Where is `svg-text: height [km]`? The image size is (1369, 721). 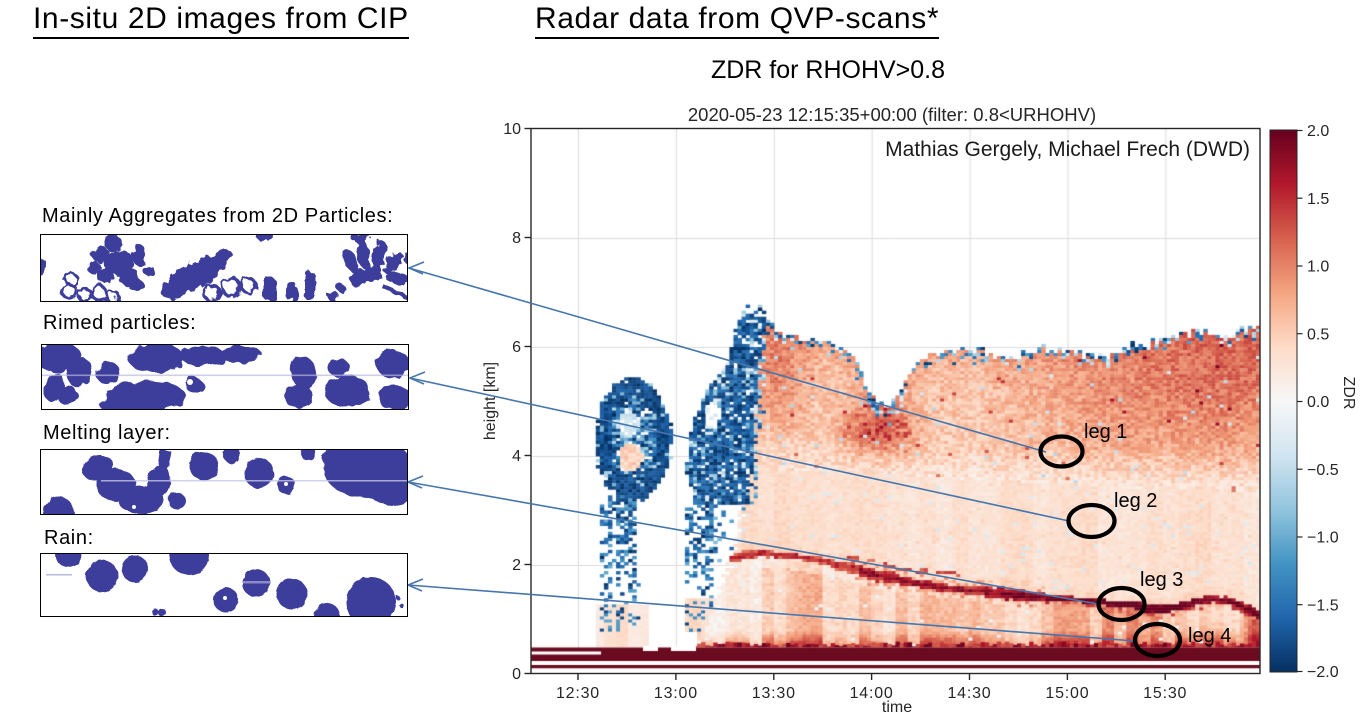
svg-text: height [km] is located at coordinates (490, 401).